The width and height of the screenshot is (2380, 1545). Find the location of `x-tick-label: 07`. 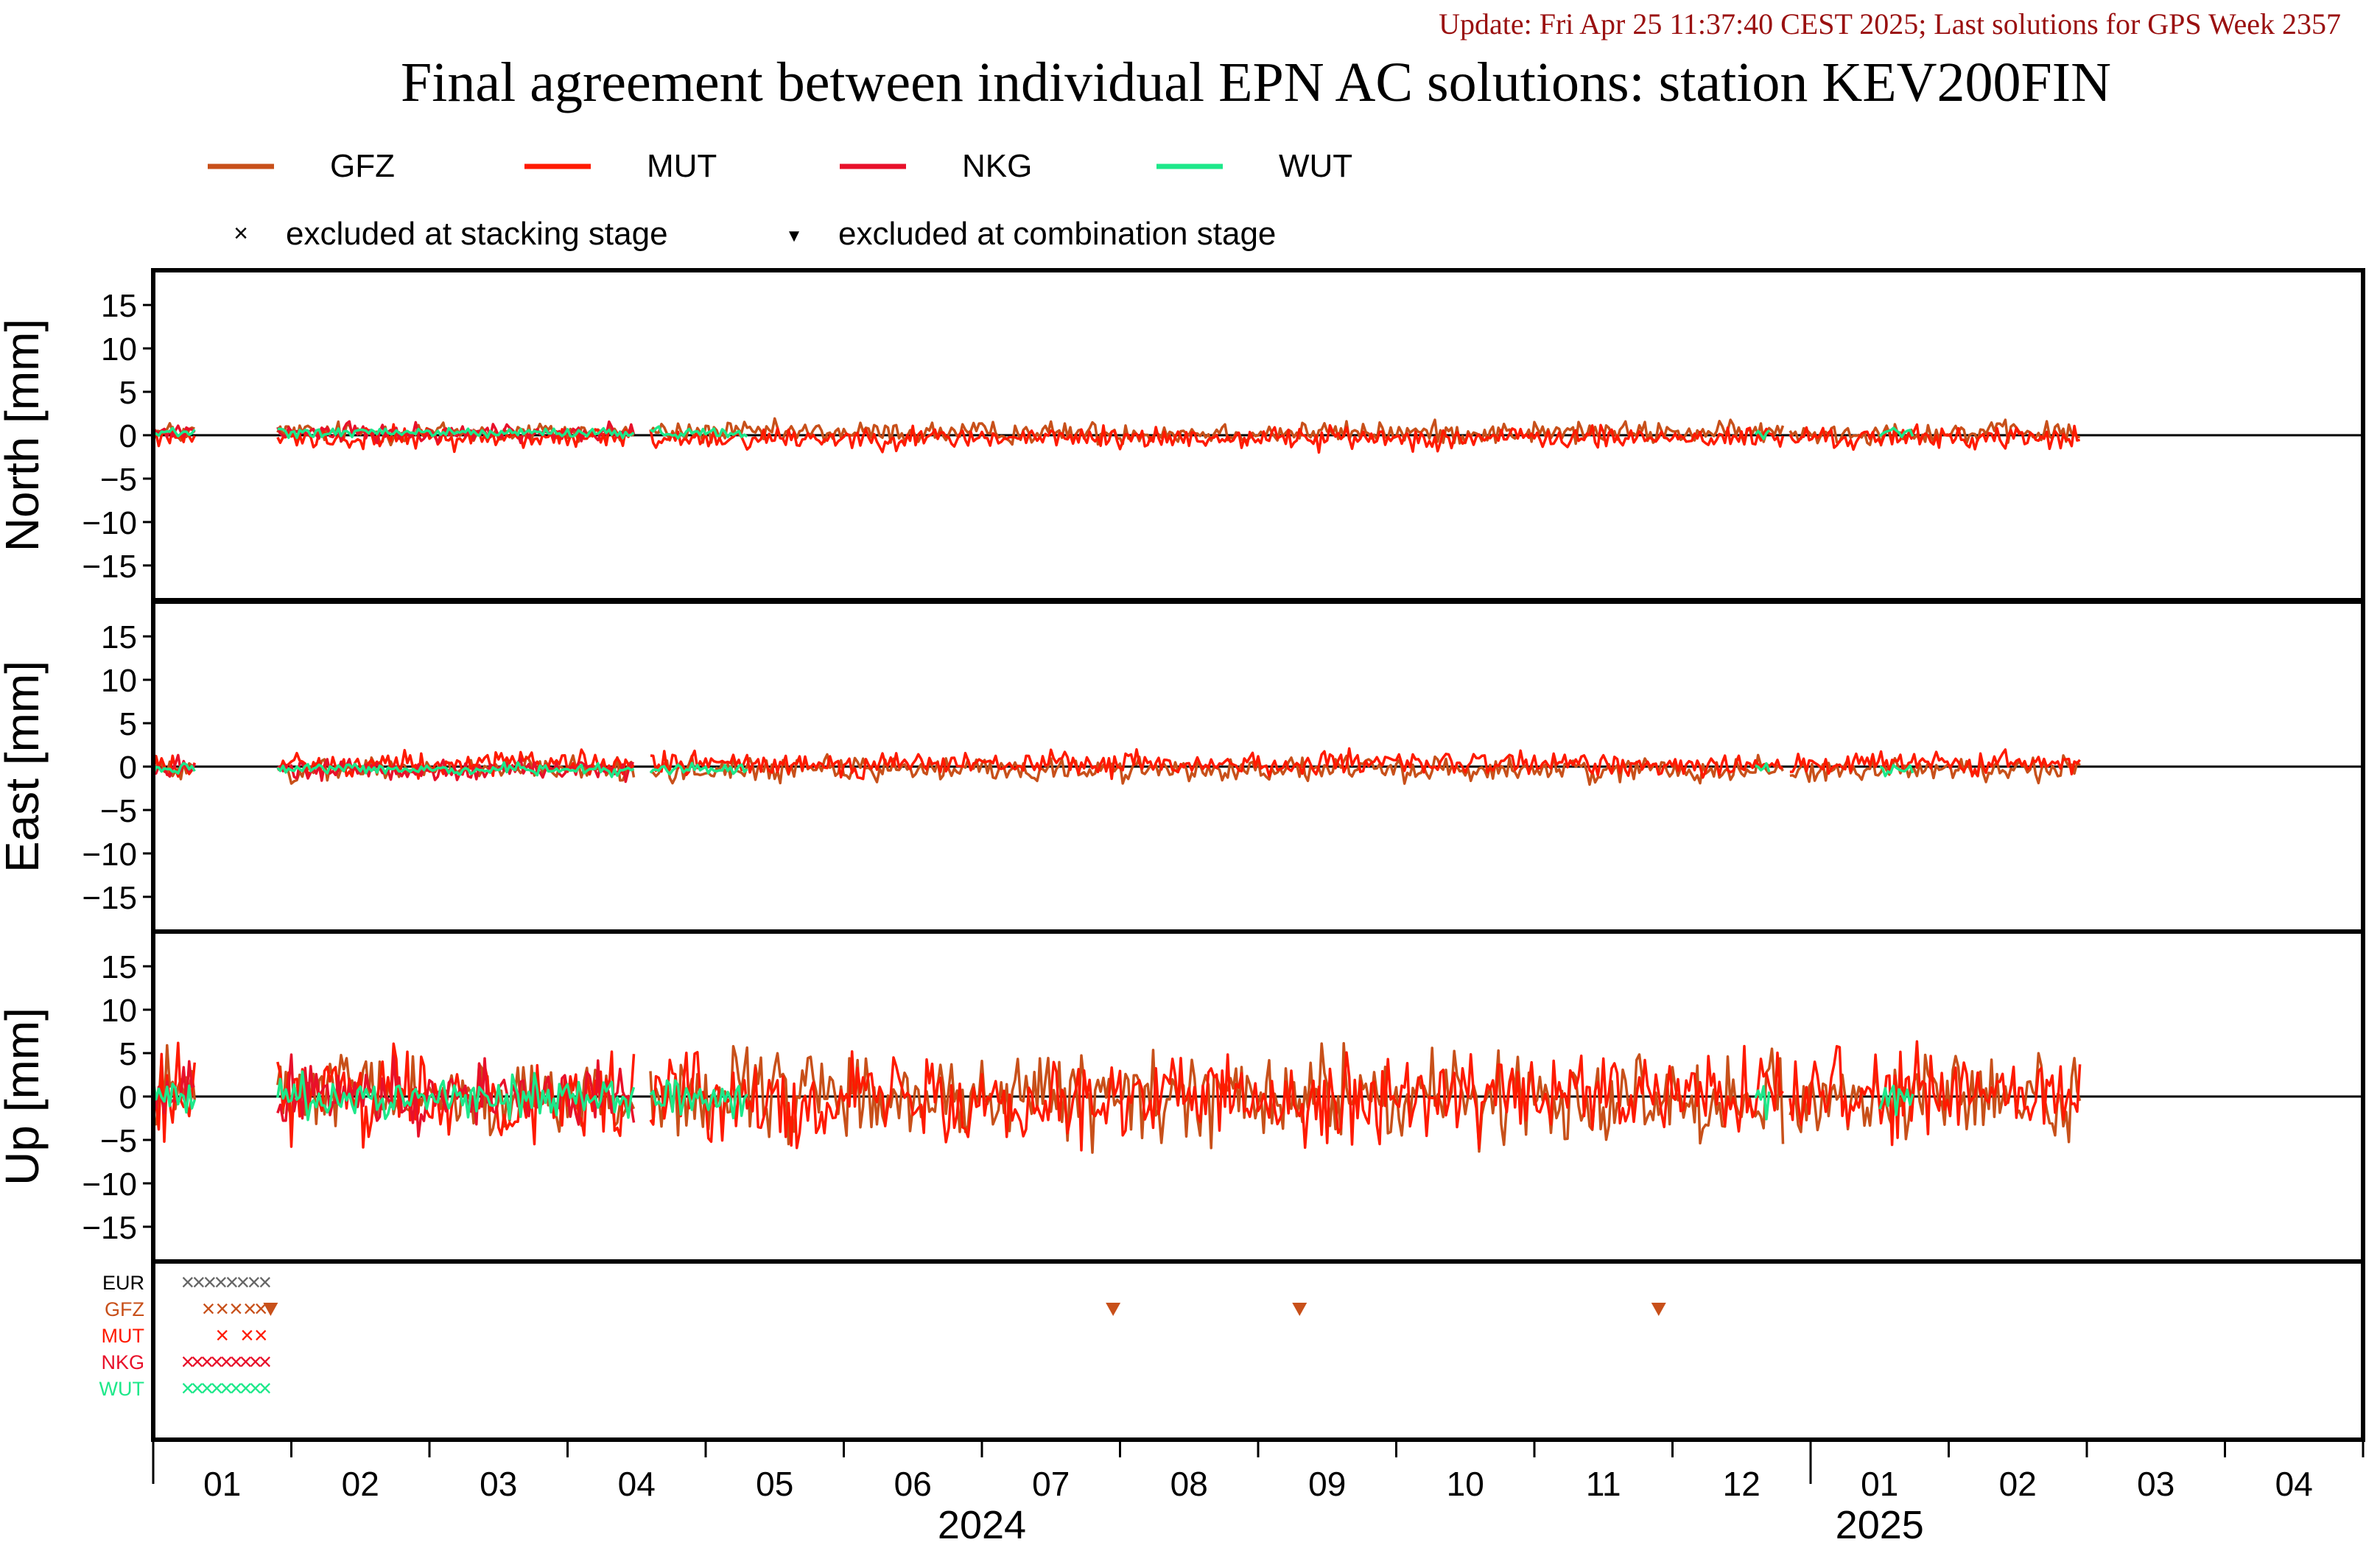

x-tick-label: 07 is located at coordinates (1051, 1484).